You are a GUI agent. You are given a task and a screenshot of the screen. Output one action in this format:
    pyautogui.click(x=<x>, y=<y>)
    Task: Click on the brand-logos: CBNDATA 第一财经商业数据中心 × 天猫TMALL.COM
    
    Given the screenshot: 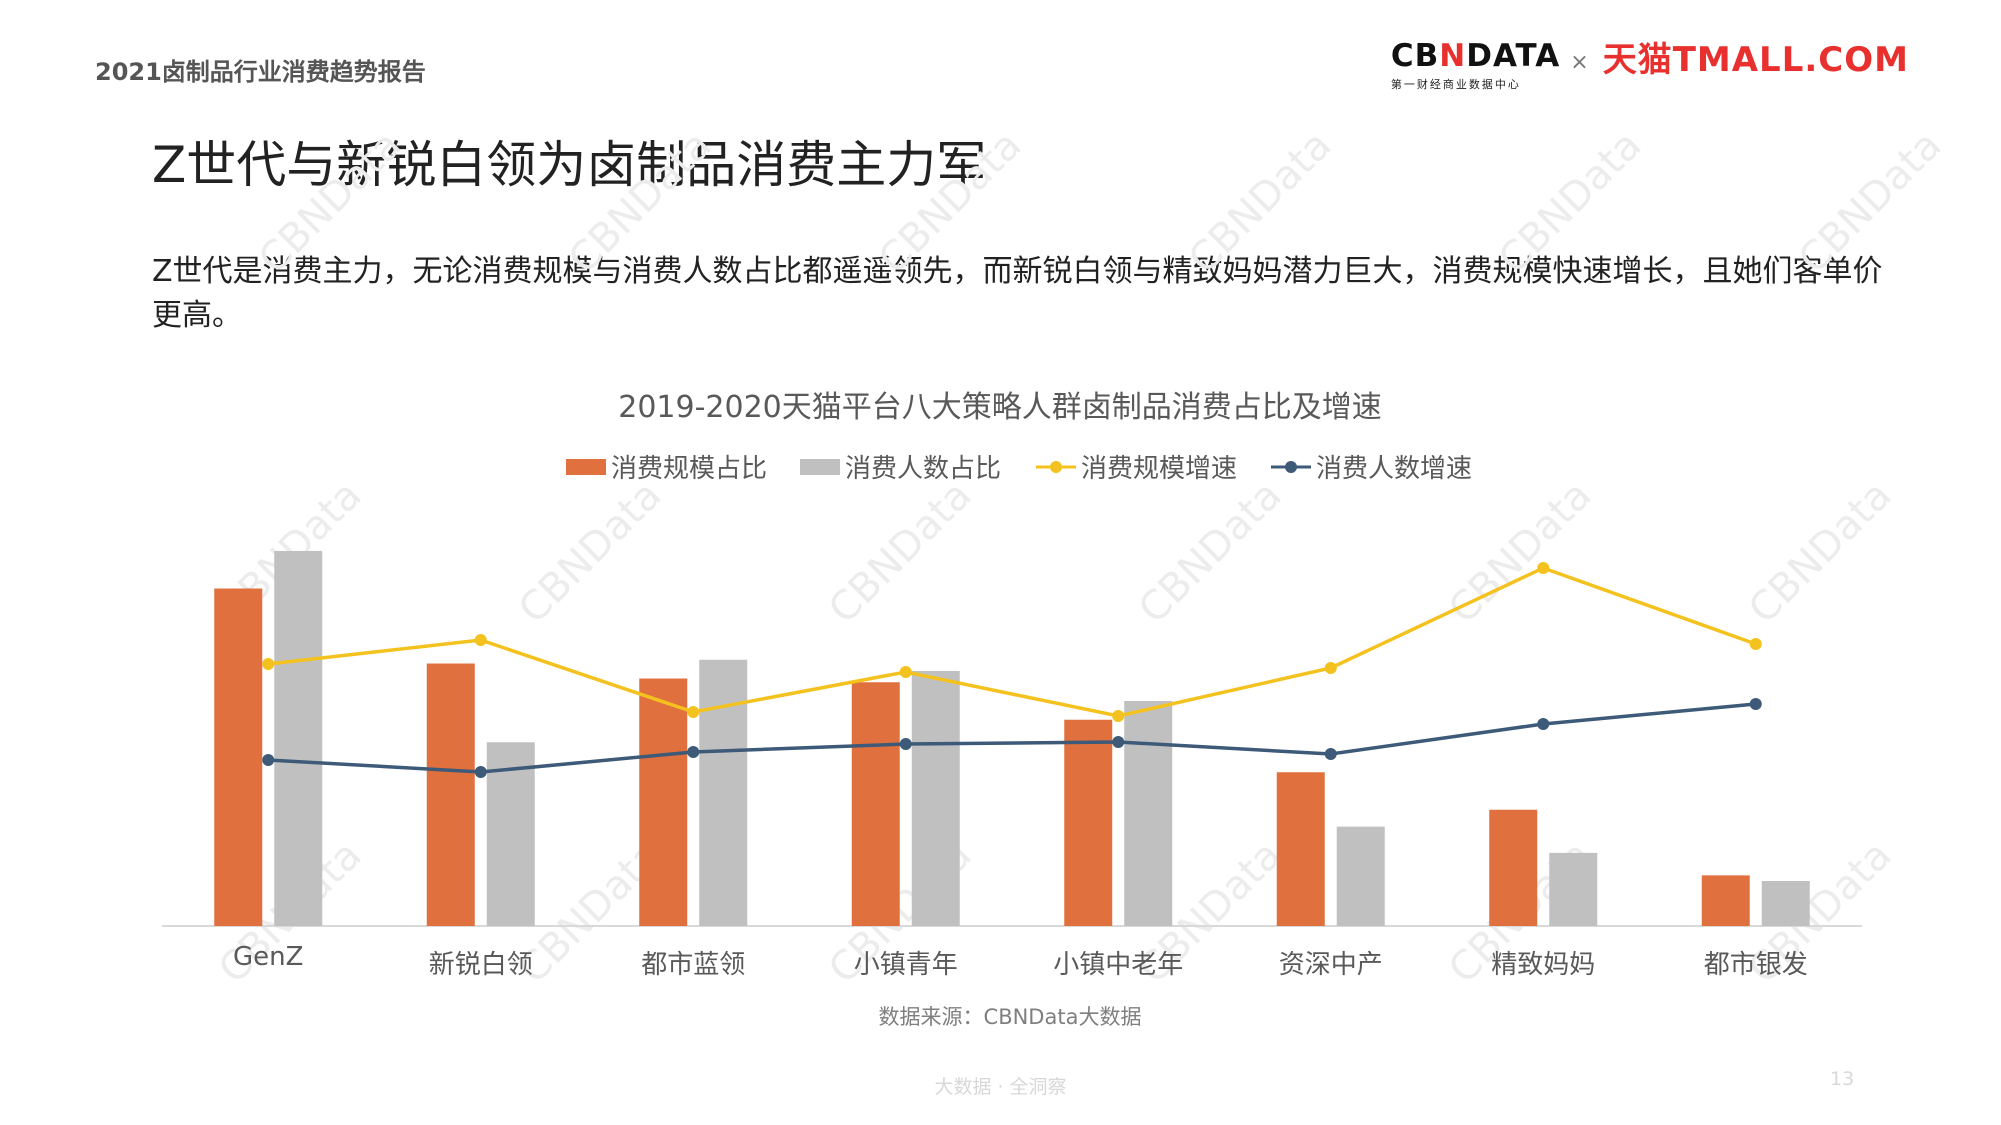 What is the action you would take?
    pyautogui.click(x=1650, y=68)
    